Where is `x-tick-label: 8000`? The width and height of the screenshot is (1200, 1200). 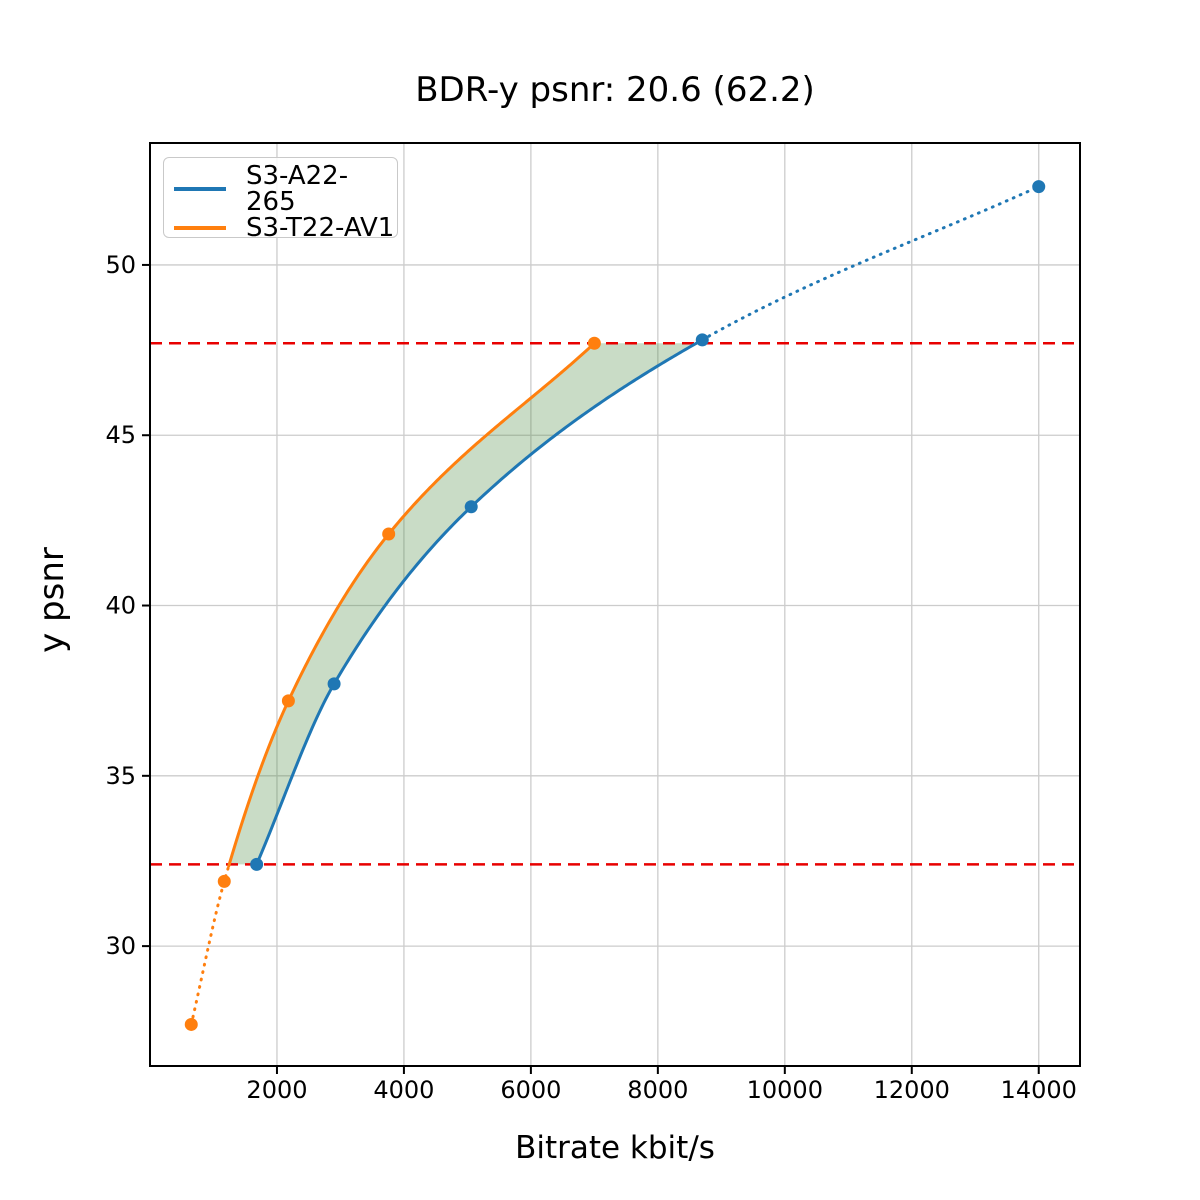 x-tick-label: 8000 is located at coordinates (657, 1090).